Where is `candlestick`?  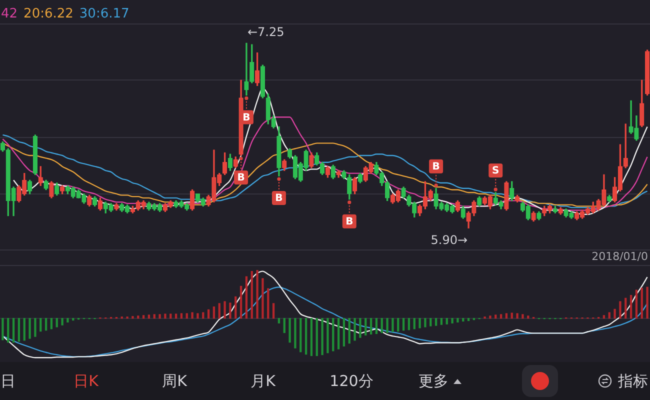
candlestick is located at coordinates (246, 69).